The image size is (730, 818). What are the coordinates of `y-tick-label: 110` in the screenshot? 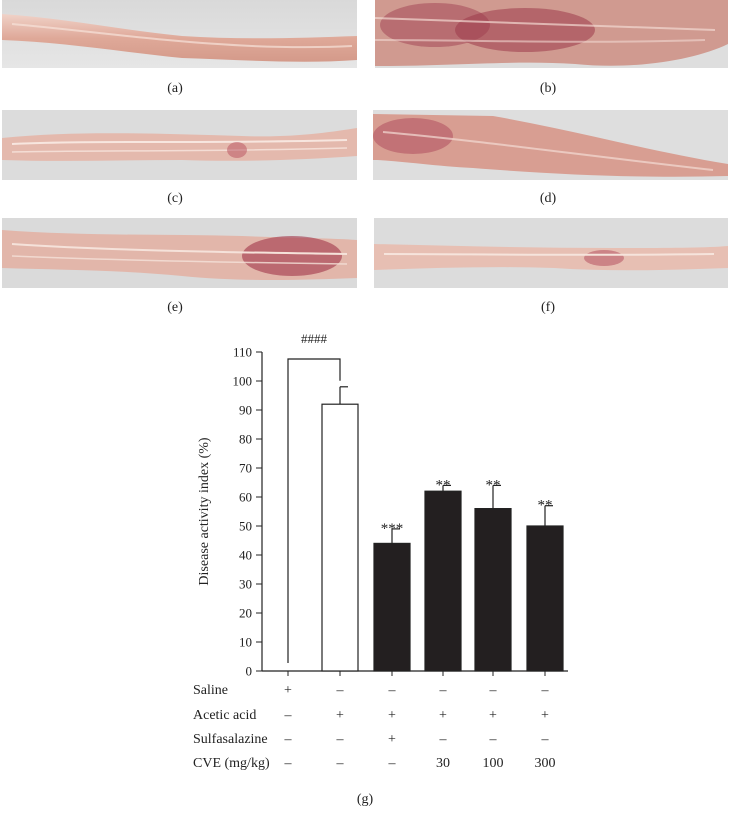 It's located at (242, 352).